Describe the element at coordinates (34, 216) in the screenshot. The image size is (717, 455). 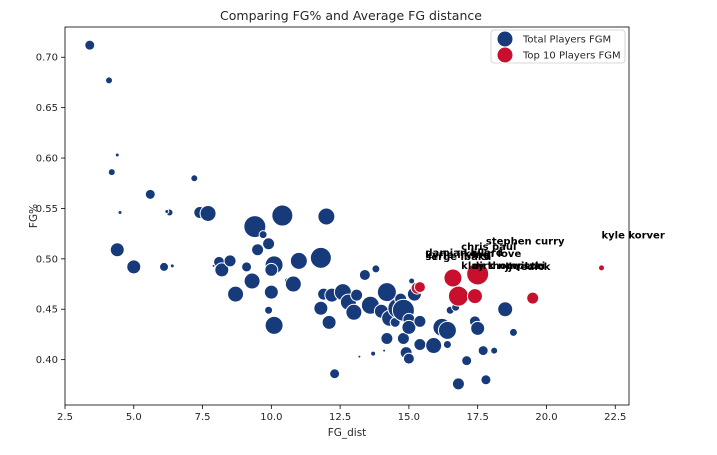
I see `y-axis-label: FG%` at that location.